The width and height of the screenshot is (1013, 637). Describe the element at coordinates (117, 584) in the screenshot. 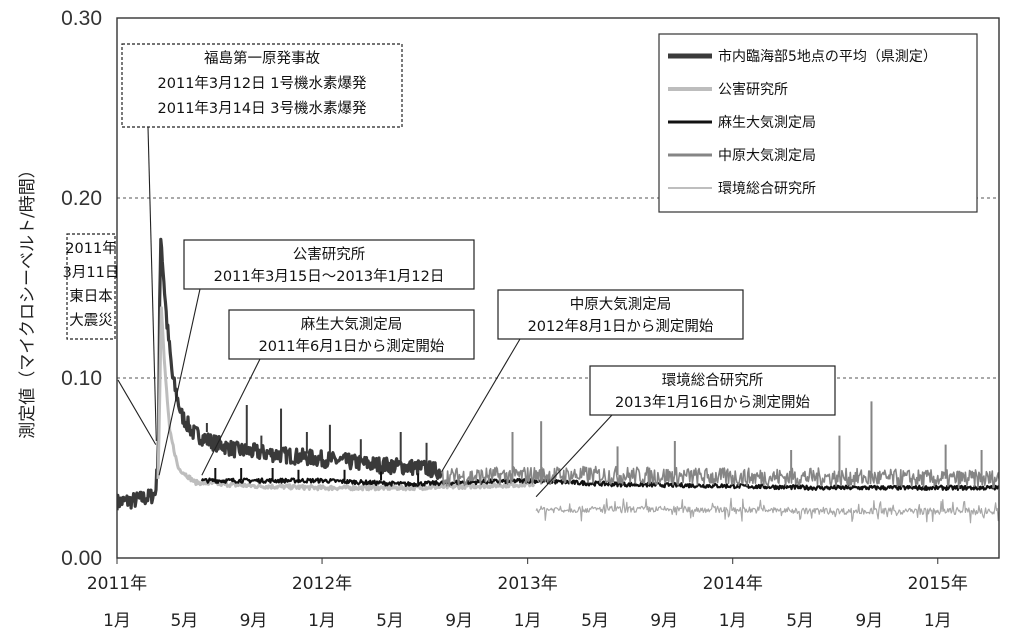

I see `x-year-label: 2011年` at that location.